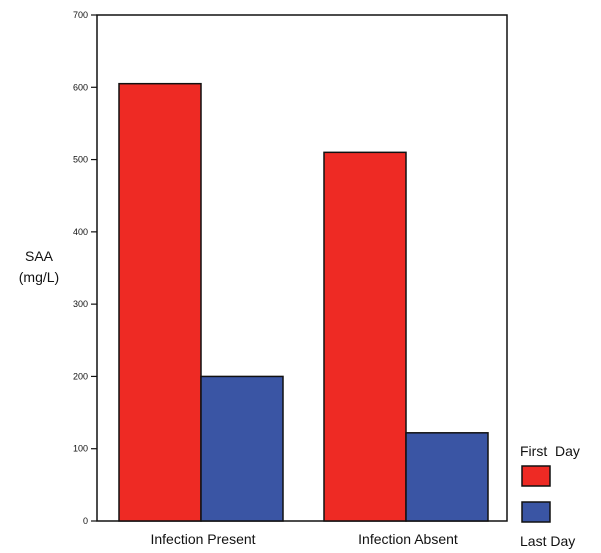 The image size is (601, 553). I want to click on y-tick-label: 500, so click(80, 160).